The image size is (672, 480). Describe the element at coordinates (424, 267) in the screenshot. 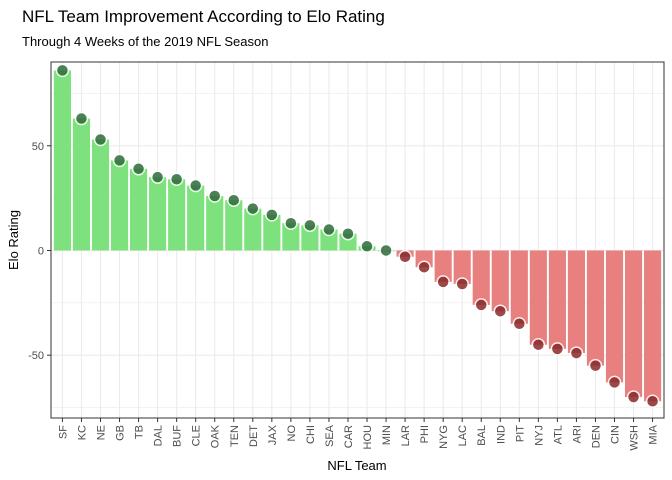

I see `team-logo-marker-phi` at that location.